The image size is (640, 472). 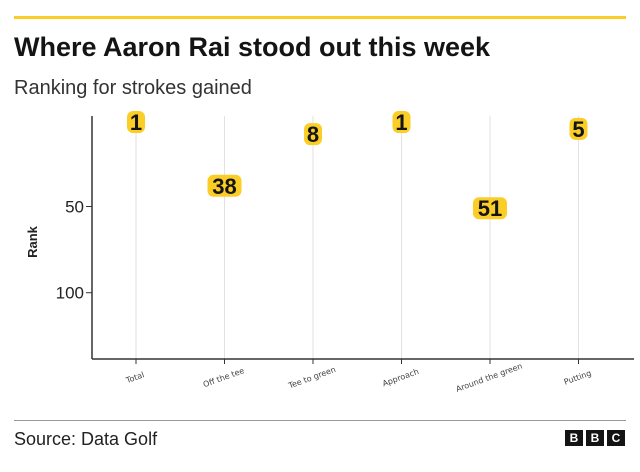 What do you see at coordinates (224, 377) in the screenshot?
I see `x-tick-label: Off the tee` at bounding box center [224, 377].